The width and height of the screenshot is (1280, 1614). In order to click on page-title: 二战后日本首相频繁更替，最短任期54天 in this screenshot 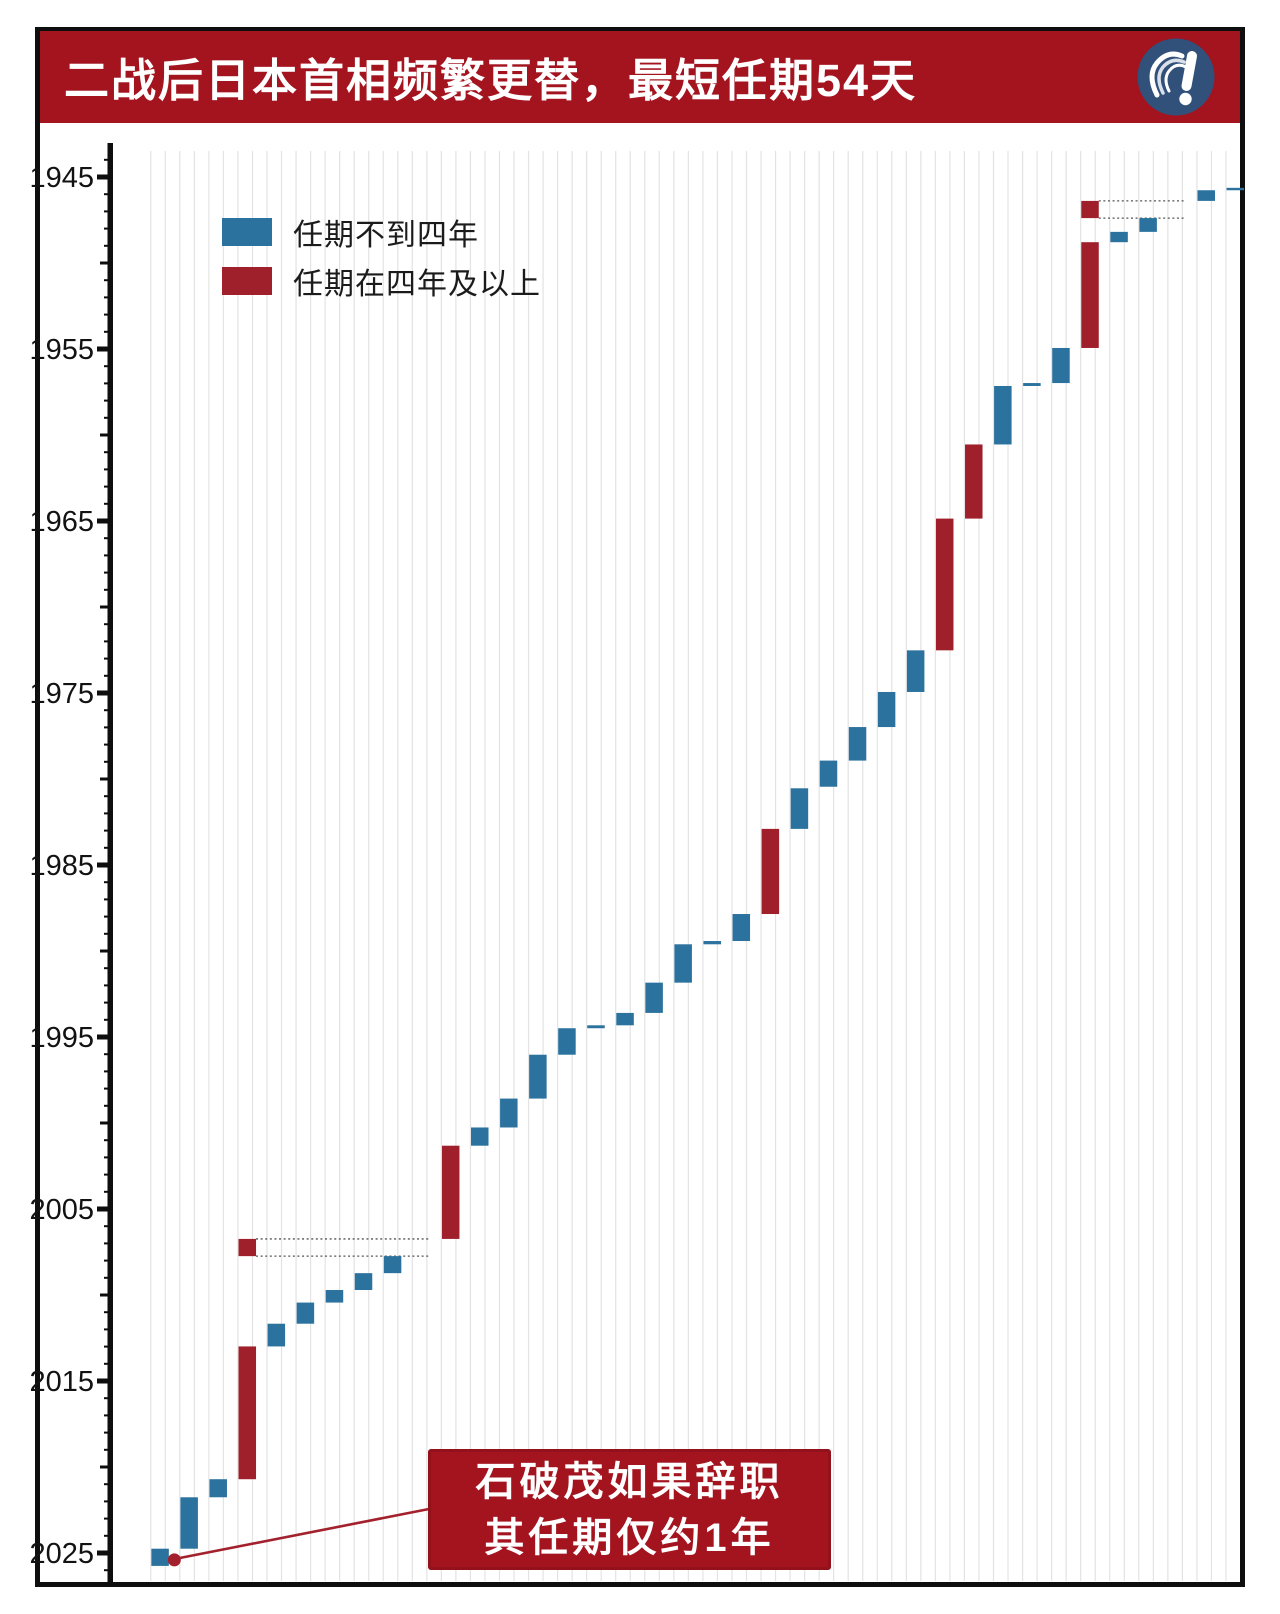, I will do `click(491, 80)`.